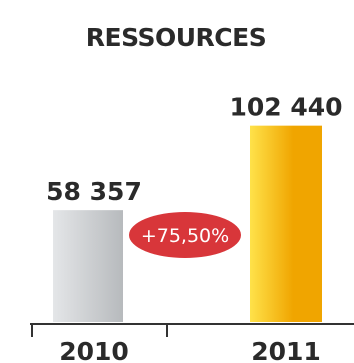 The width and height of the screenshot is (354, 363). Describe the element at coordinates (190, 350) in the screenshot. I see `x-tick-labels-group: 2010 2011` at that location.